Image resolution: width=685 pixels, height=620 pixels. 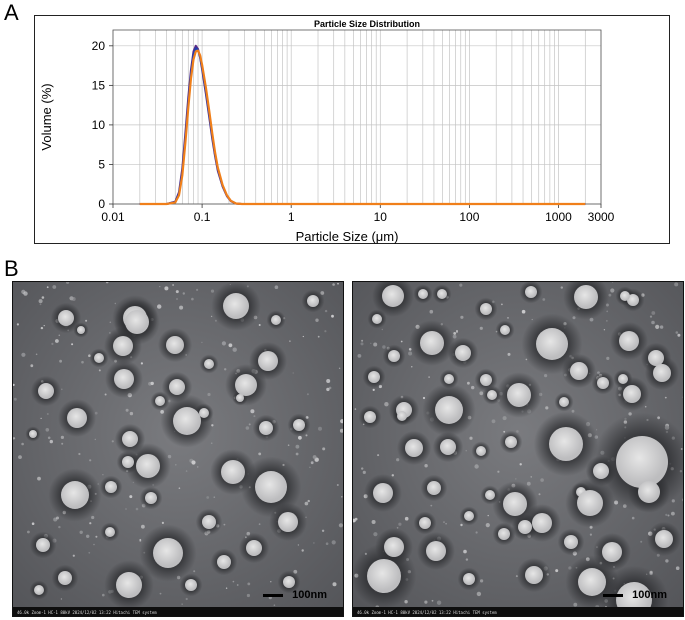 I want to click on x-tick-label: 3000, so click(x=601, y=217).